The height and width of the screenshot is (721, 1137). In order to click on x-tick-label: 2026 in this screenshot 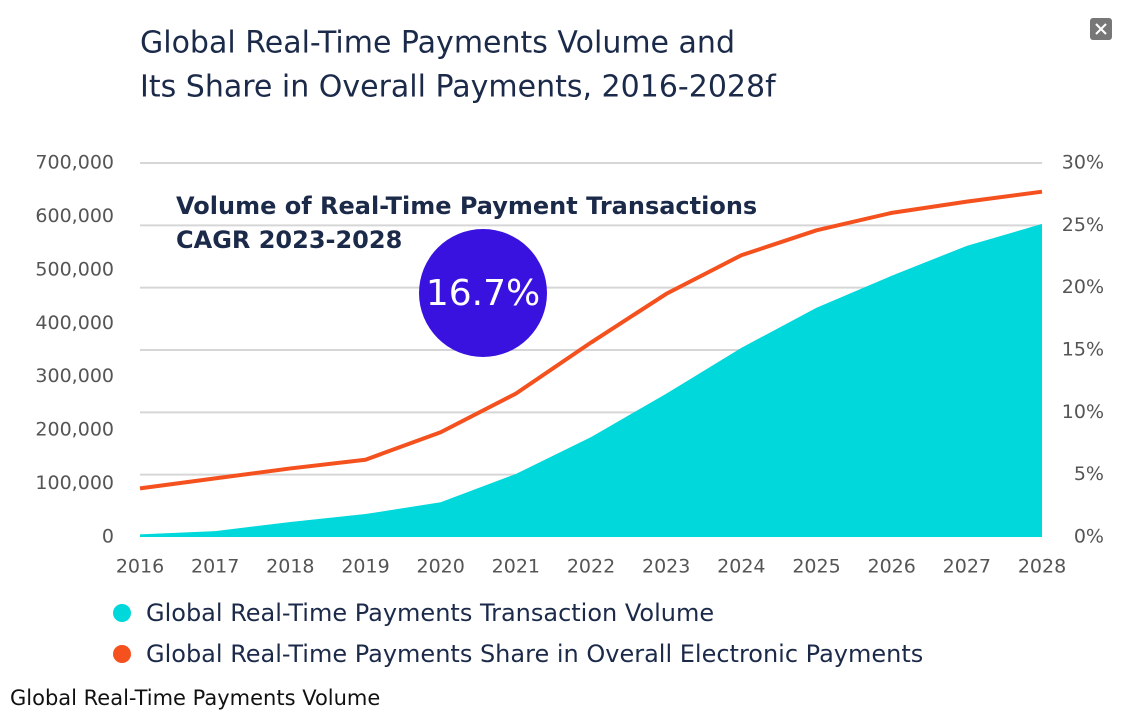, I will do `click(891, 567)`.